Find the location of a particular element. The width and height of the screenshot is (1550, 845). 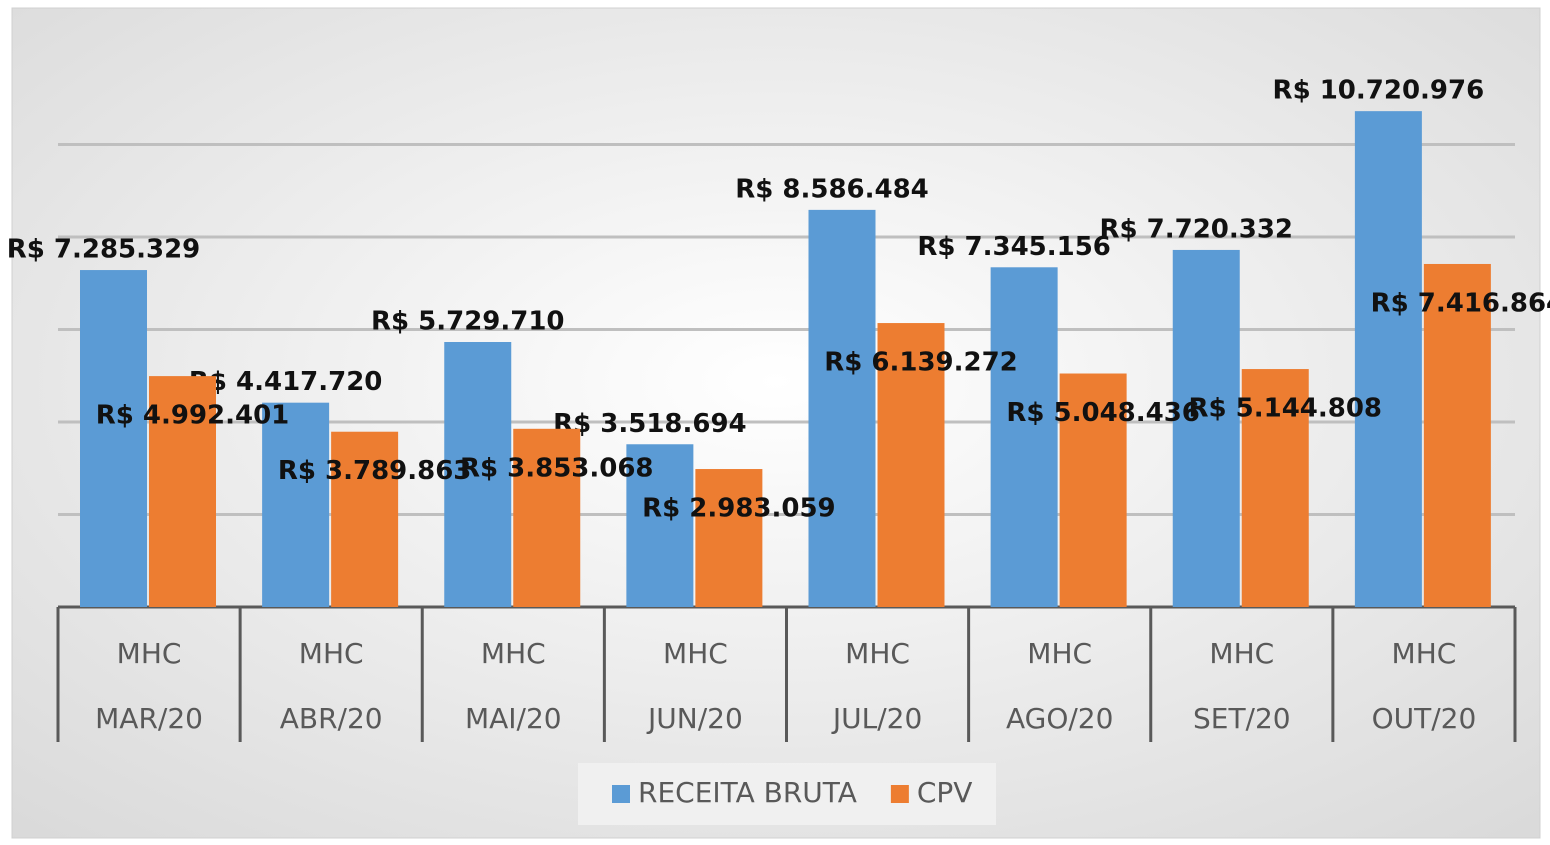

data-label: R$ 6.139.272 is located at coordinates (921, 363).